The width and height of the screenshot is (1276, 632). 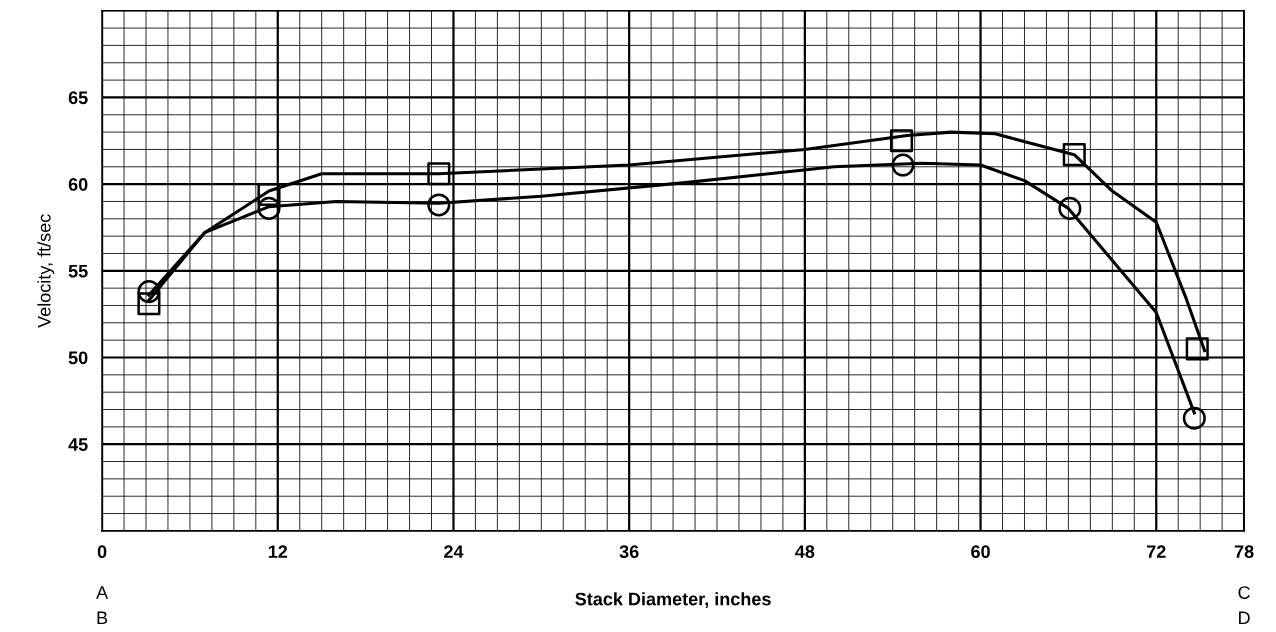 What do you see at coordinates (78, 271) in the screenshot?
I see `y-tick-label: 55` at bounding box center [78, 271].